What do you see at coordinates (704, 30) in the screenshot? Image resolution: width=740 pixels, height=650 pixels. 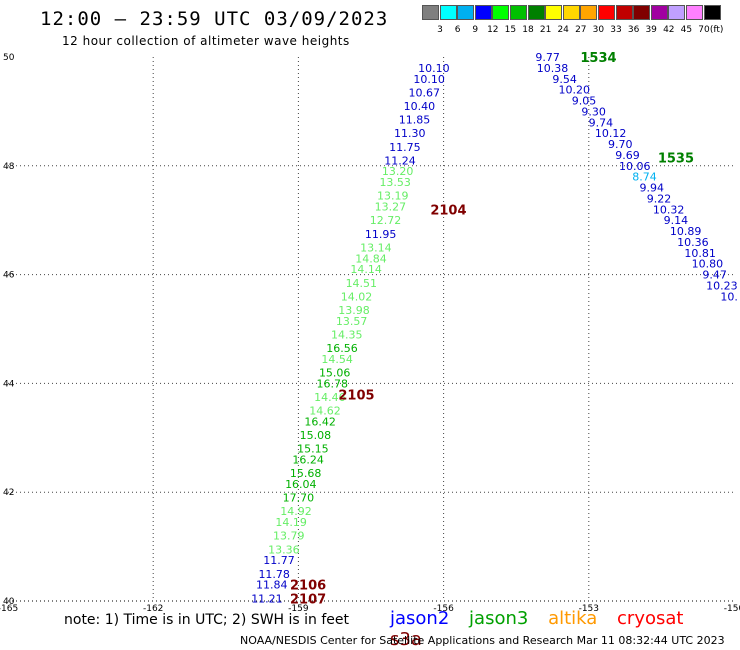 I see `legend-label: 70` at bounding box center [704, 30].